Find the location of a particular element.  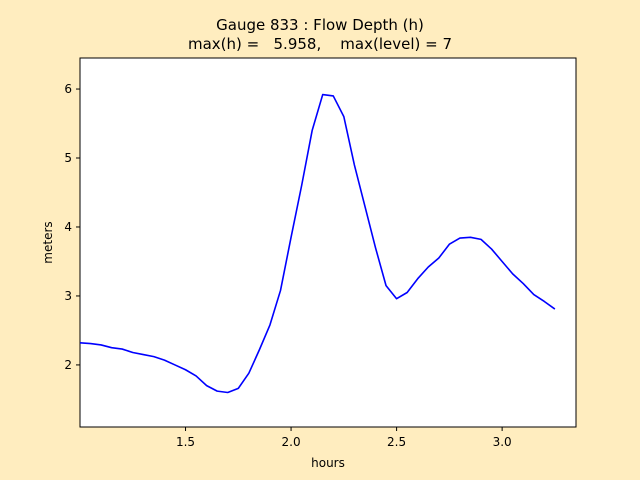

x-tick-label: 1.5 is located at coordinates (185, 442).